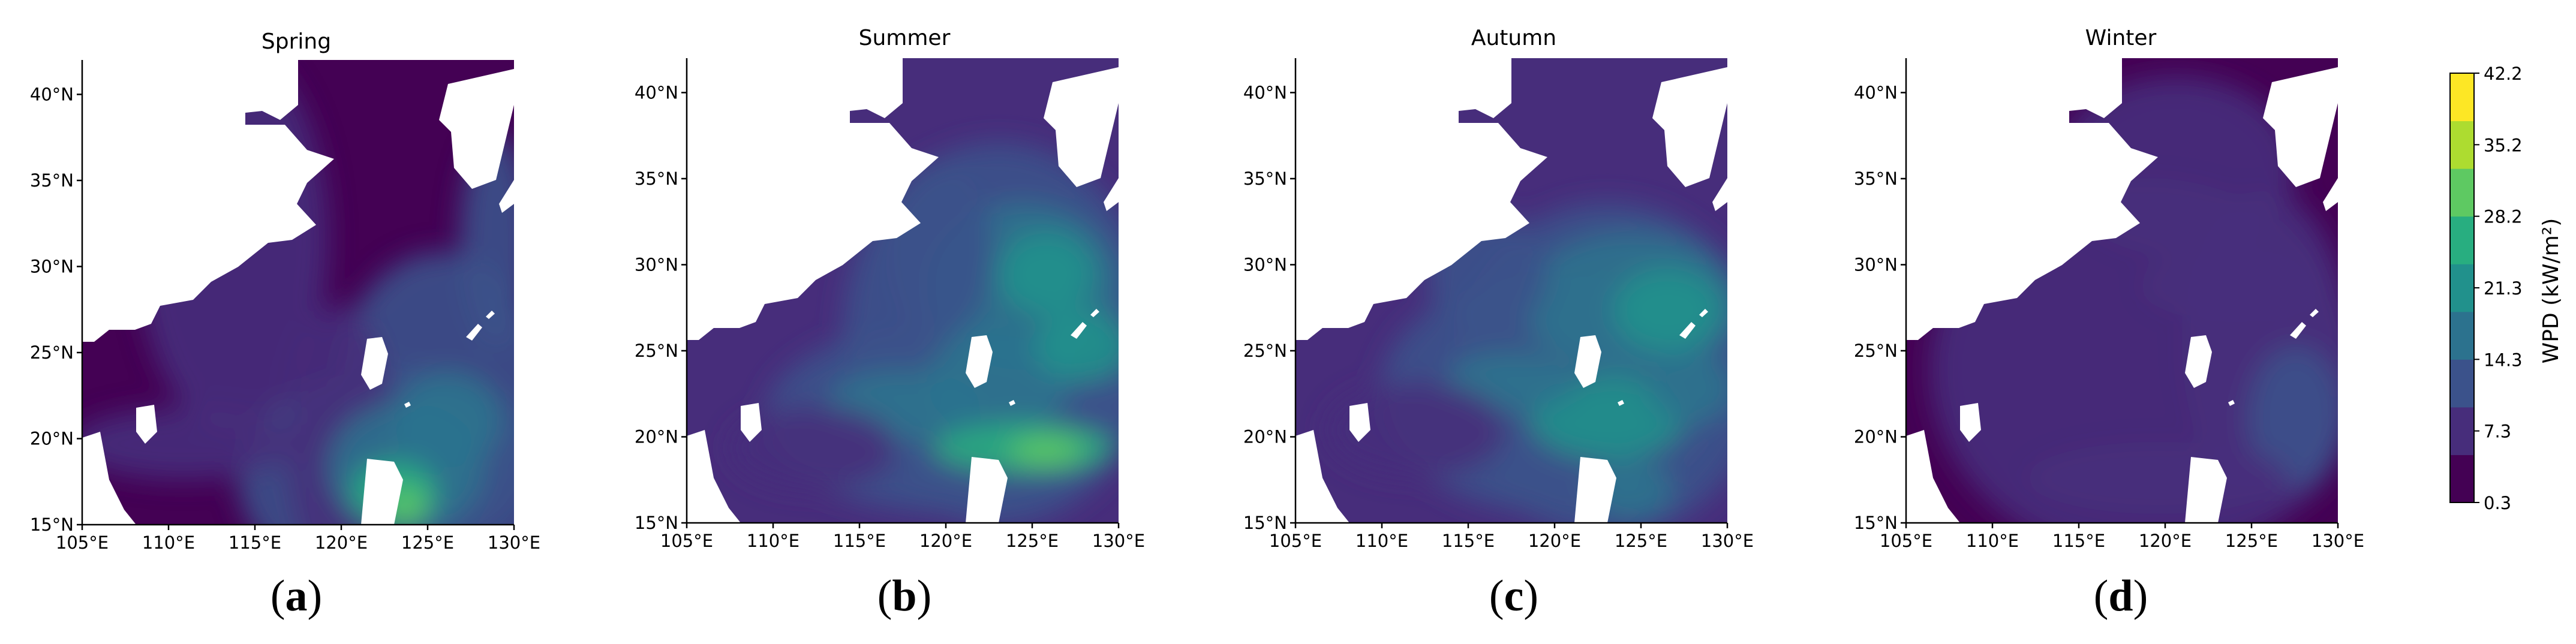 This screenshot has height=644, width=2576. Describe the element at coordinates (2121, 38) in the screenshot. I see `panel-title-winter: Winter` at that location.